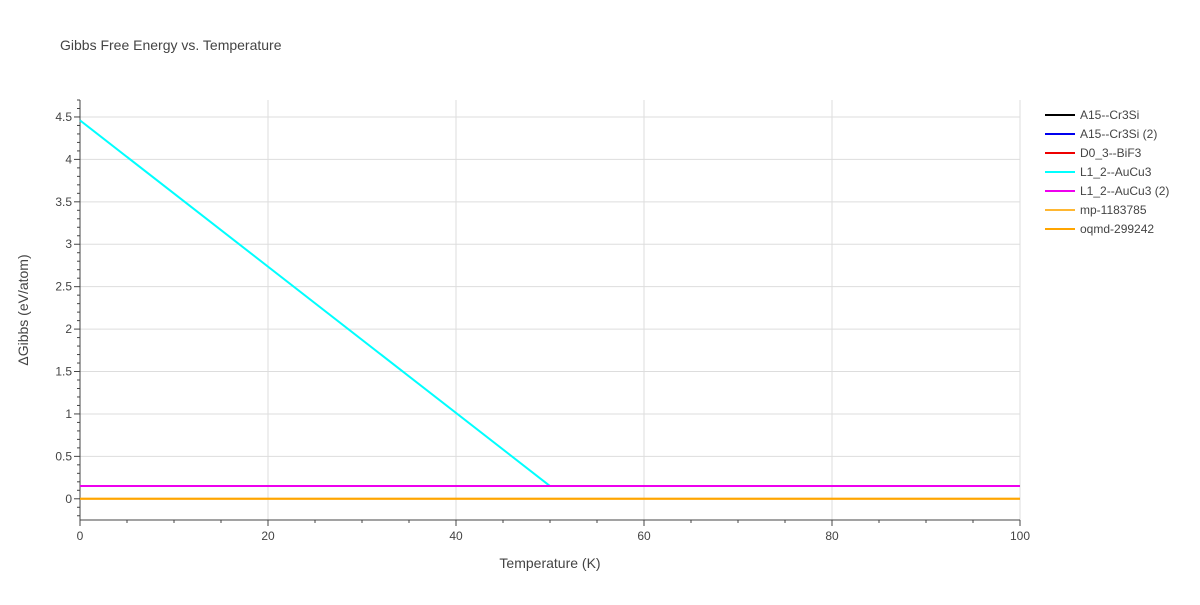 This screenshot has width=1200, height=605. What do you see at coordinates (1020, 536) in the screenshot?
I see `x-tick-label: 100` at bounding box center [1020, 536].